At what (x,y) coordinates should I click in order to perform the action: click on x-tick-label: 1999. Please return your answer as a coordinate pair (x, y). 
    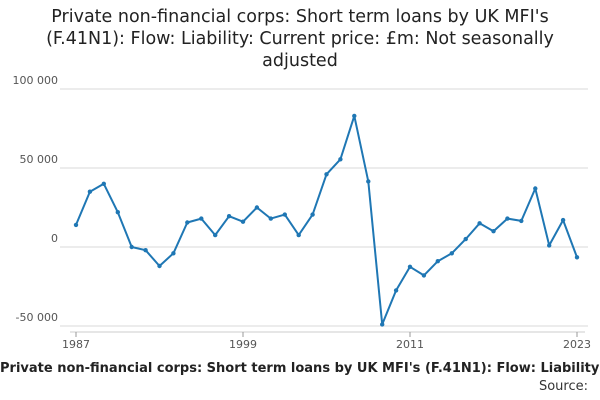
    Looking at the image, I should click on (243, 344).